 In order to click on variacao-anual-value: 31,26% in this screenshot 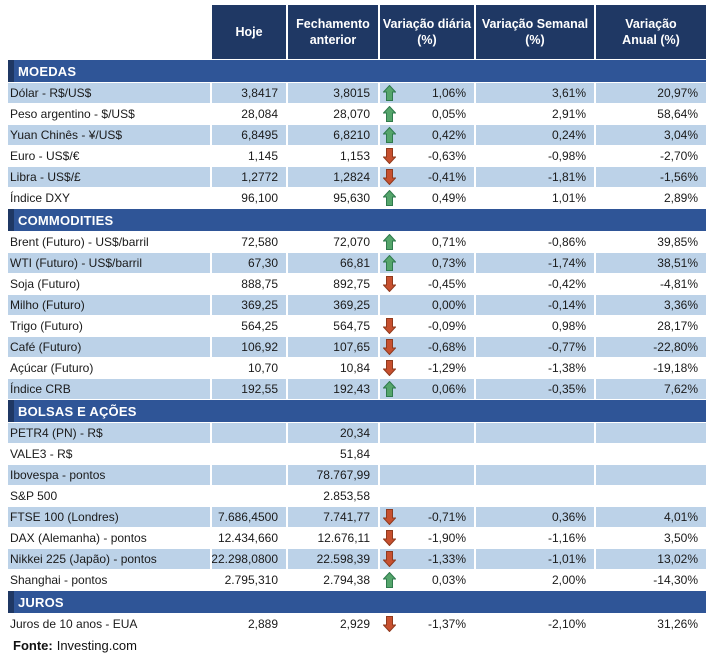, I will do `click(677, 624)`.